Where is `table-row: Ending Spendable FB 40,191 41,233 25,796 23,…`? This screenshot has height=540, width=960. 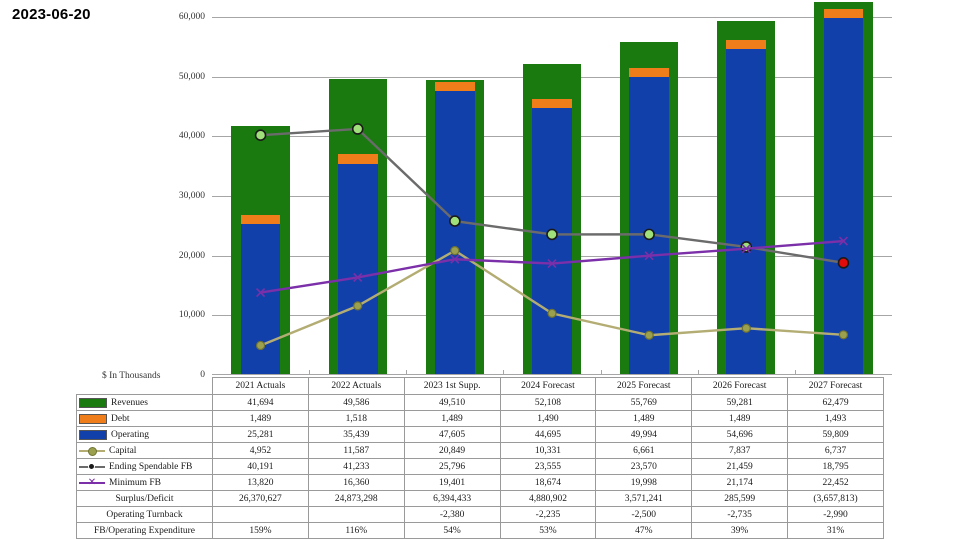
table-row: Ending Spendable FB 40,191 41,233 25,796 23,… is located at coordinates (480, 466).